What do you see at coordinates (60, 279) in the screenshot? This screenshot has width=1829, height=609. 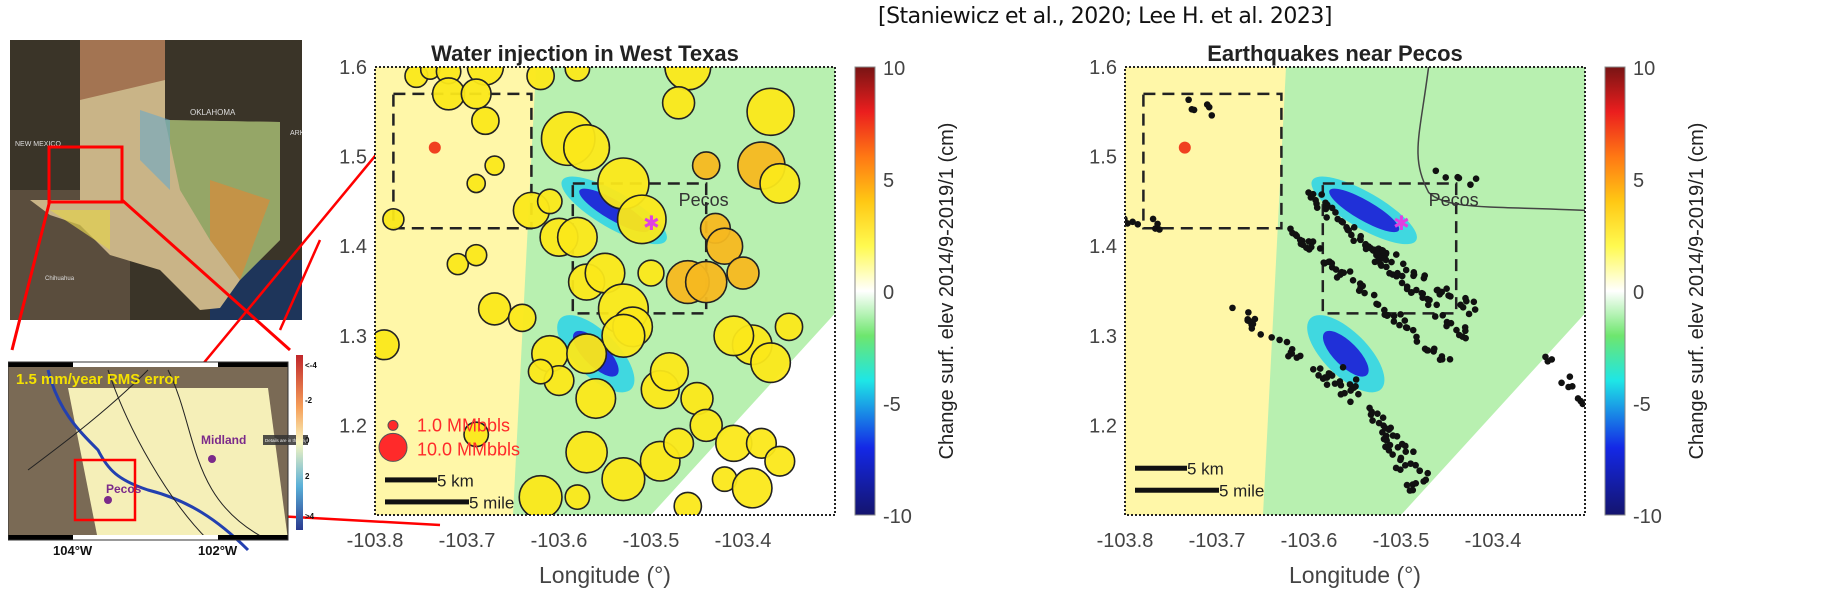 I see `svg-text: Chihuahua` at bounding box center [60, 279].